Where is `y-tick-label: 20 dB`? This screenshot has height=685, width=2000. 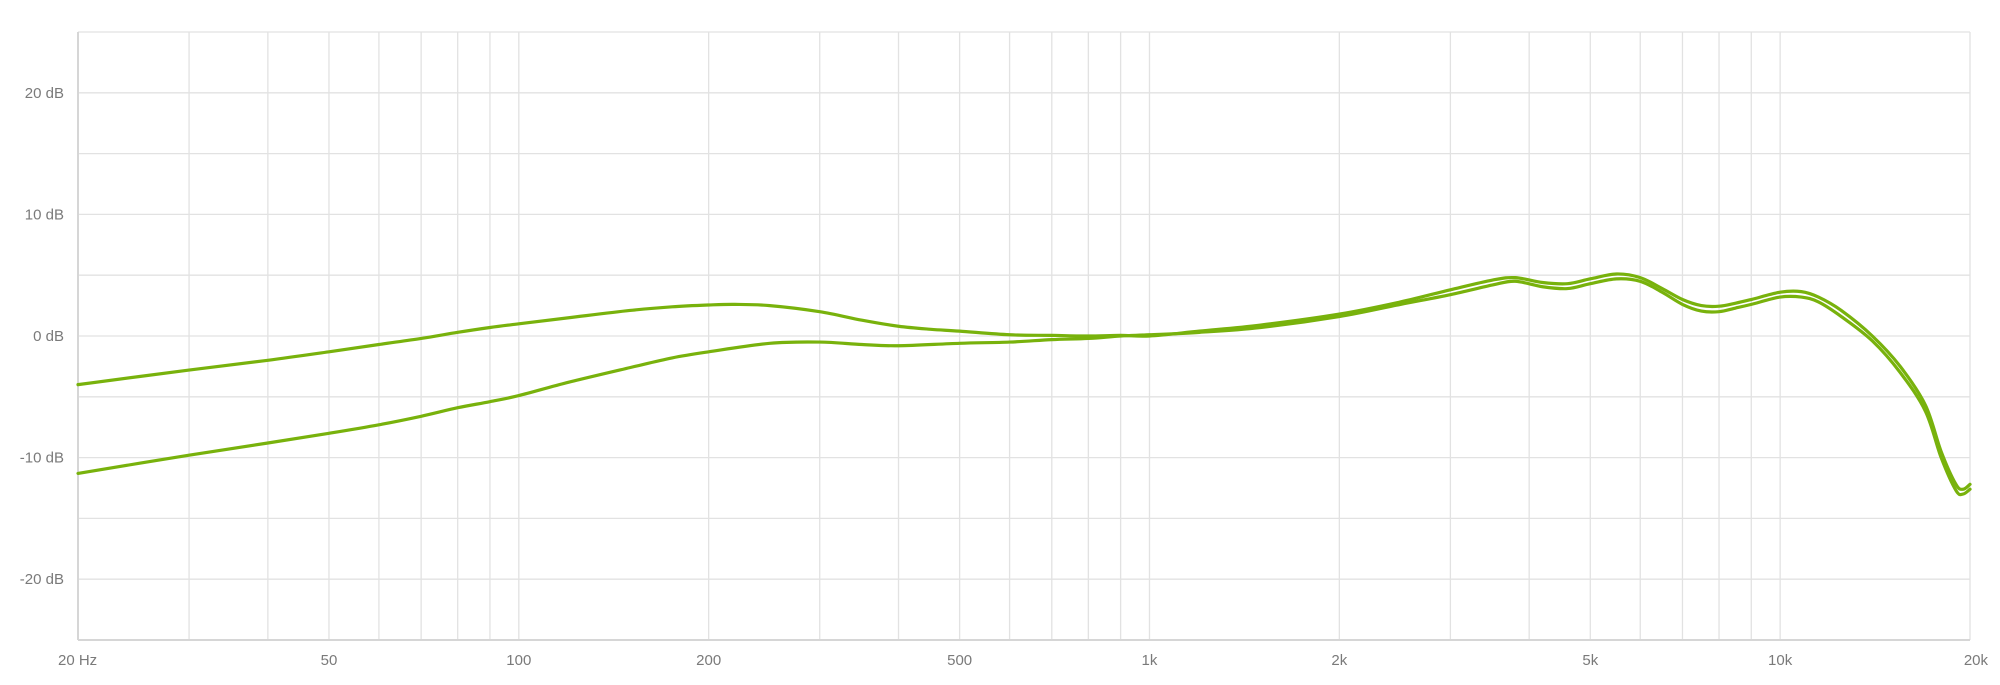 y-tick-label: 20 dB is located at coordinates (44, 93).